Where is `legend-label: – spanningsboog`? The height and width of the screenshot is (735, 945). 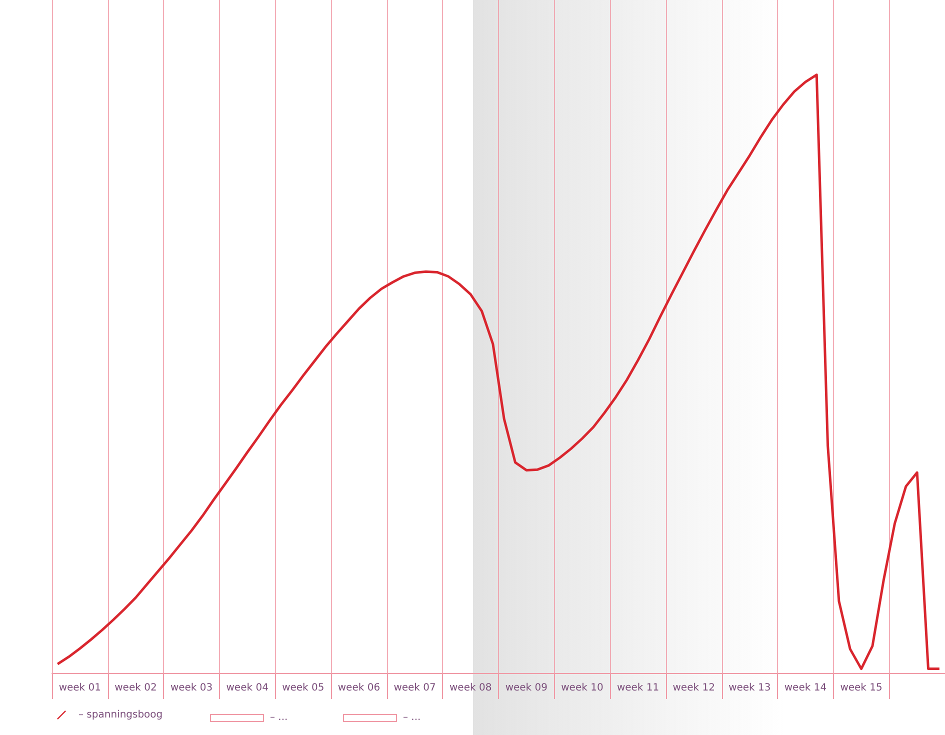
legend-label: – spanningsboog is located at coordinates (120, 715).